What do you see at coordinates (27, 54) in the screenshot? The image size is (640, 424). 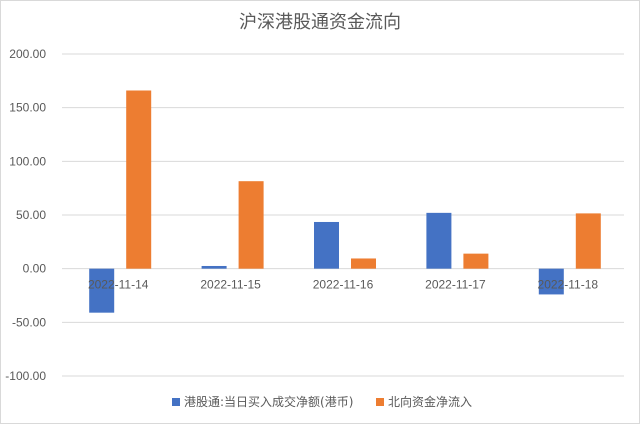 I see `y-tick-label: 200.00` at bounding box center [27, 54].